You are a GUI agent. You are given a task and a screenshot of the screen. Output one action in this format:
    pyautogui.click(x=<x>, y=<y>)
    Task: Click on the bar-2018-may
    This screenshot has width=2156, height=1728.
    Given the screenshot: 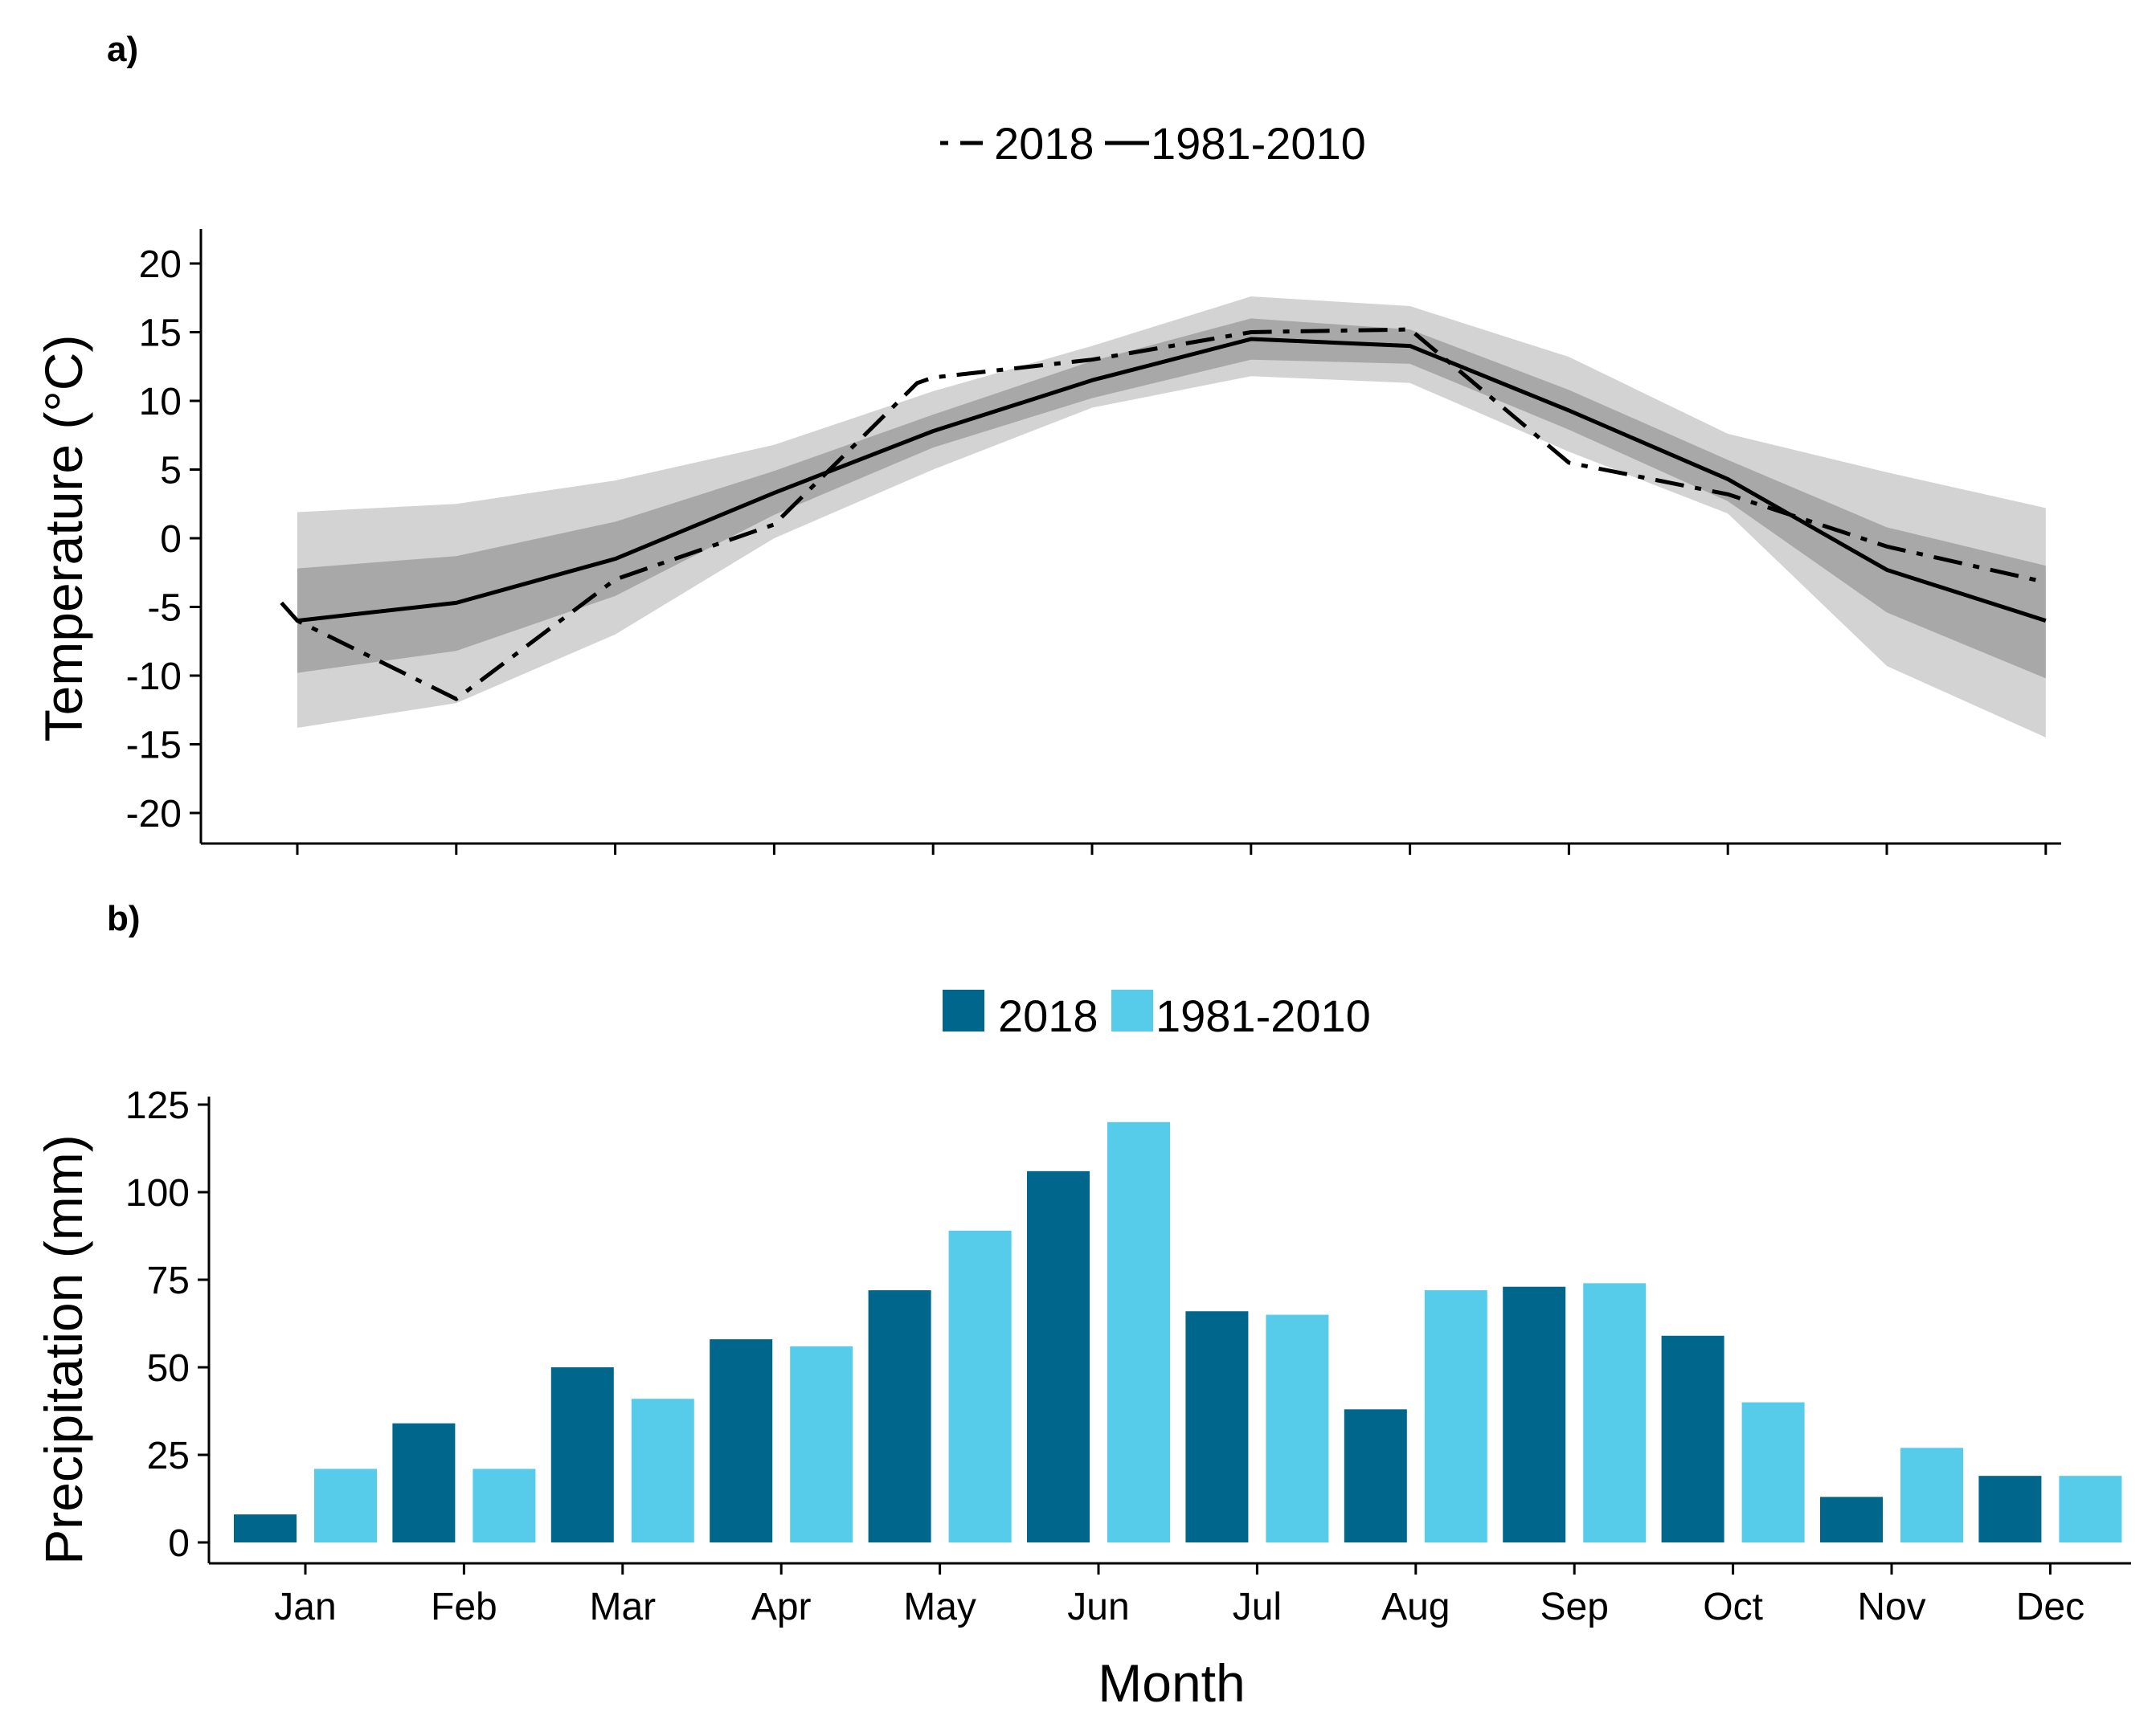 What is the action you would take?
    pyautogui.click(x=899, y=1416)
    